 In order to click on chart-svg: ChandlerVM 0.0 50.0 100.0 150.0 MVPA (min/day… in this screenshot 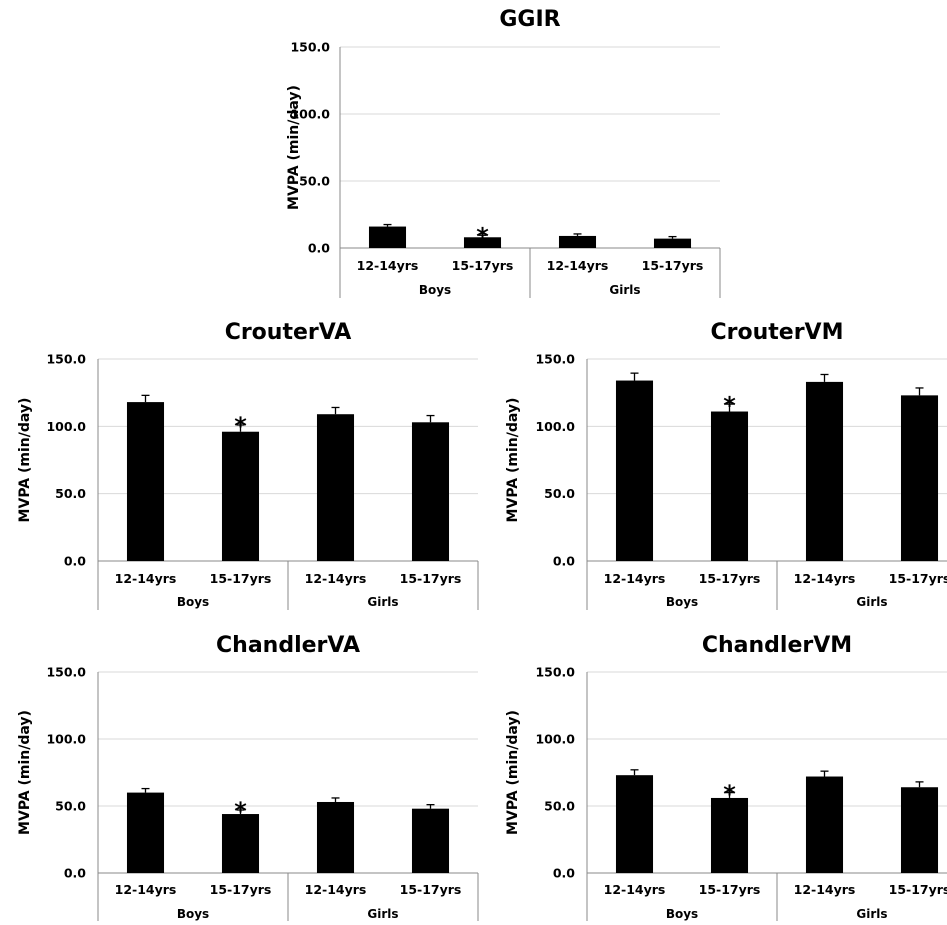, I will do `click(726, 777)`.